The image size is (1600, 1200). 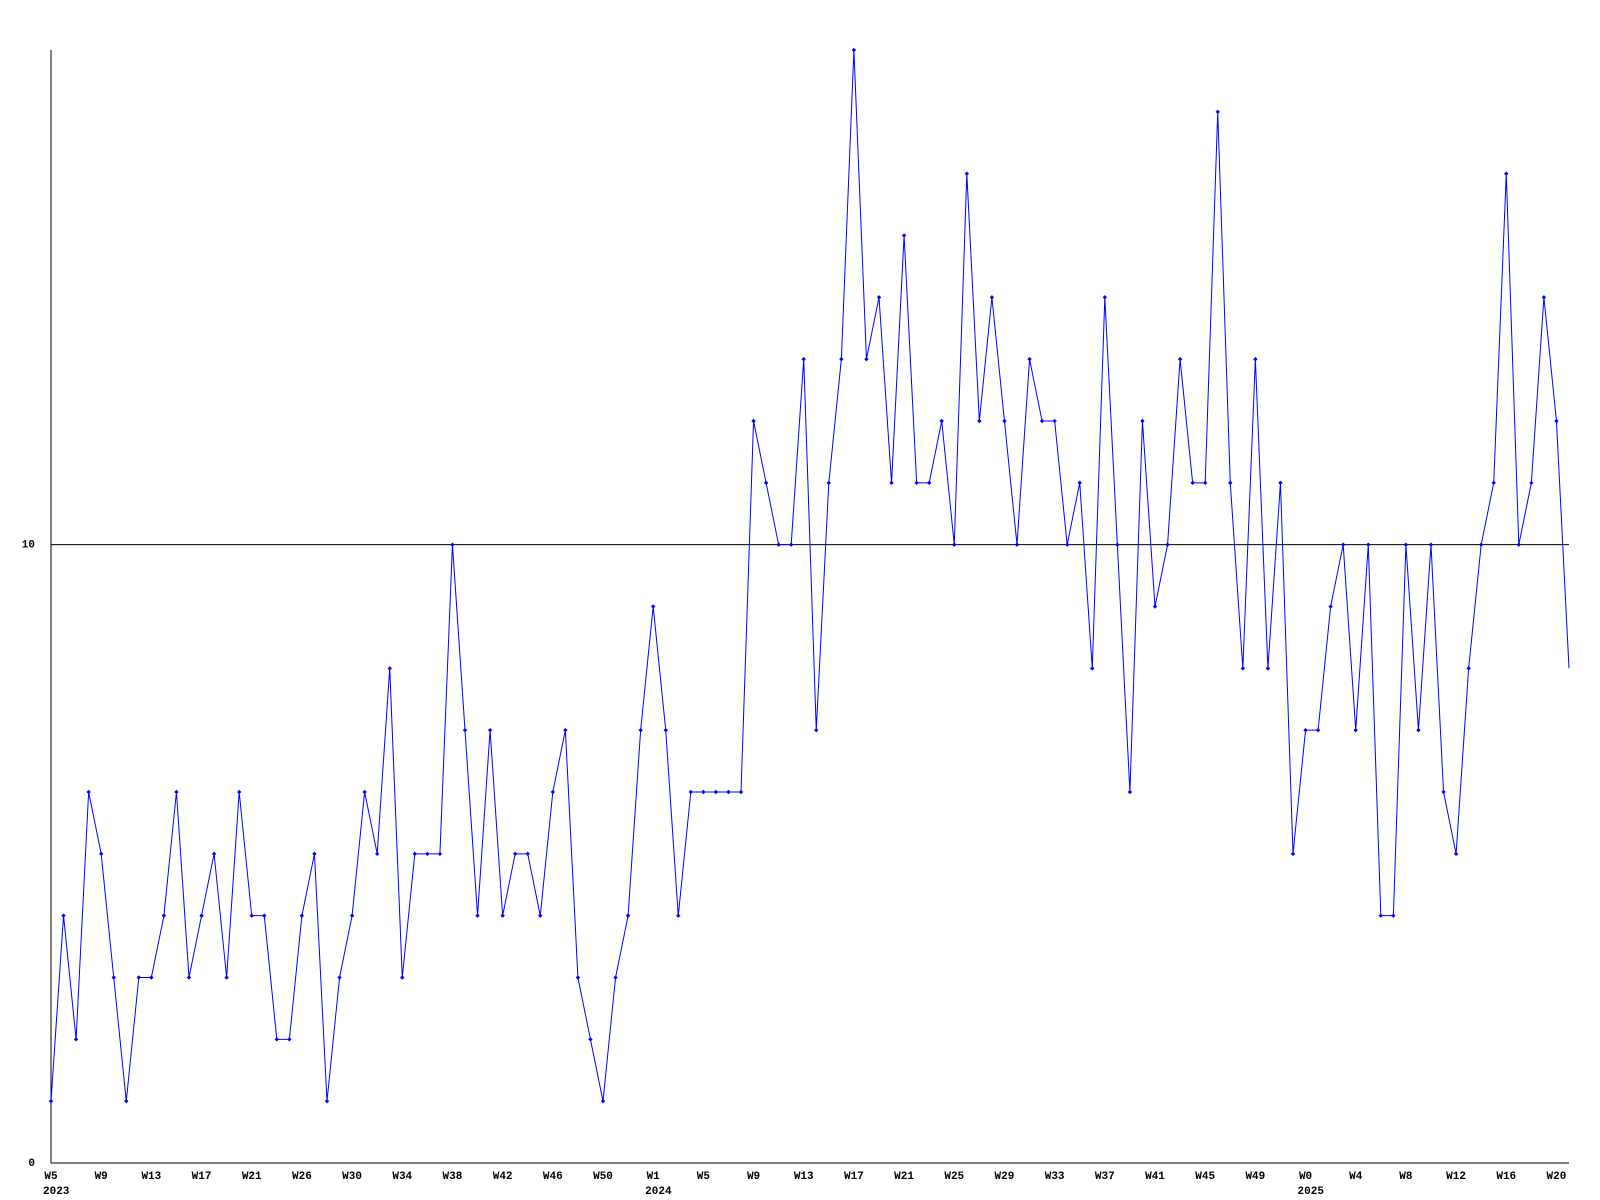 What do you see at coordinates (352, 1177) in the screenshot?
I see `x-tick-label: W30` at bounding box center [352, 1177].